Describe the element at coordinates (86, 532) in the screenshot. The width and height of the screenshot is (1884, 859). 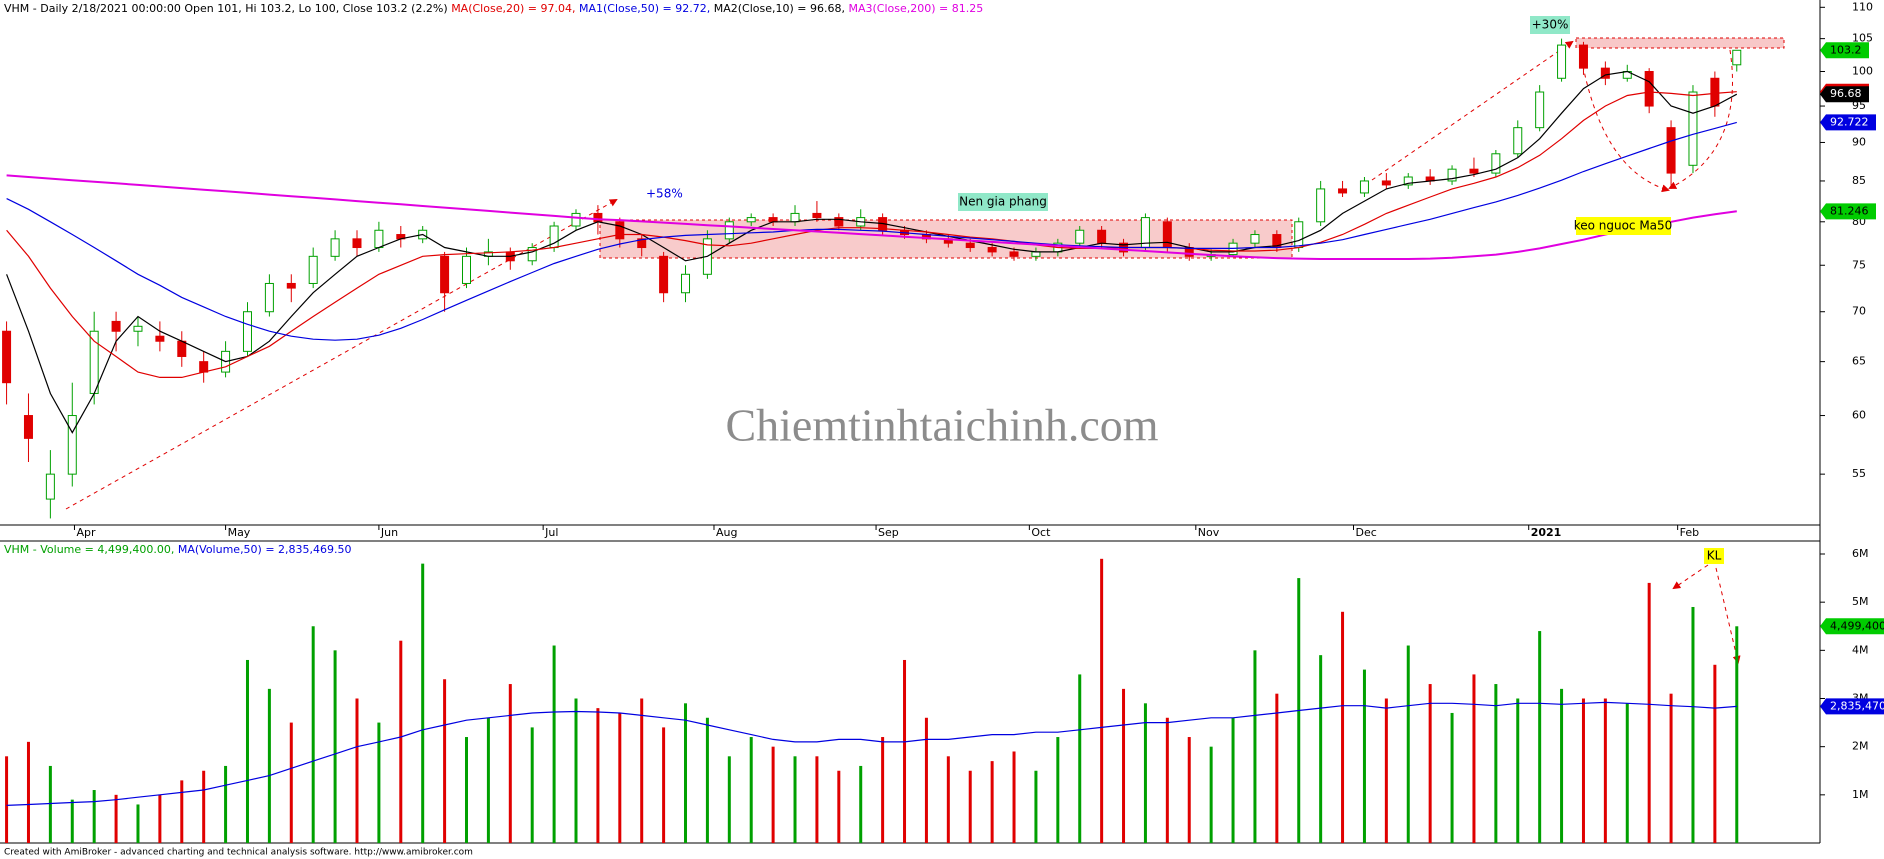
I see `x-tick-label: Apr` at that location.